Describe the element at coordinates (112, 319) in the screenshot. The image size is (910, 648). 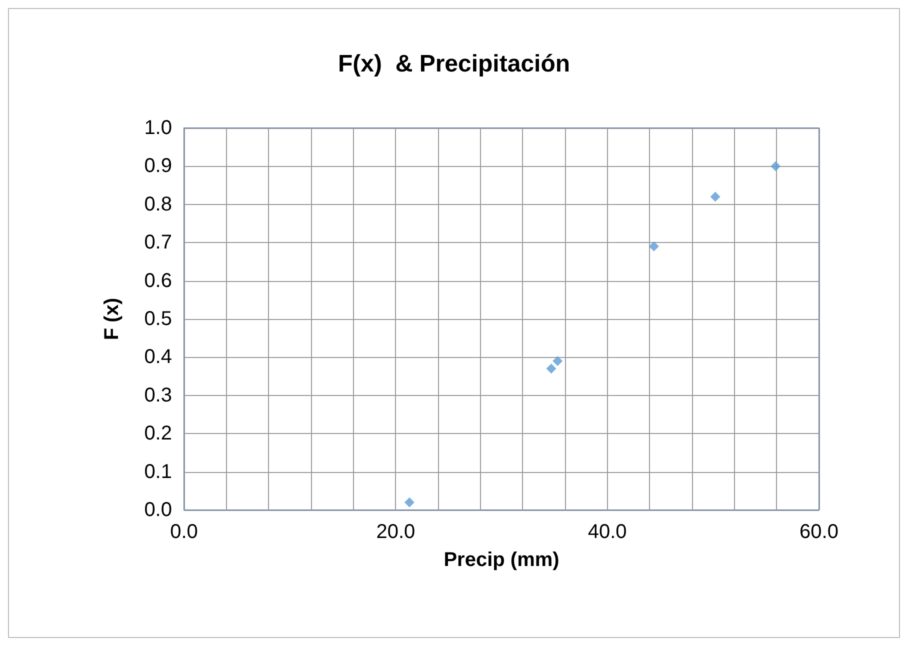
I see `y-axis-title: F (x)` at that location.